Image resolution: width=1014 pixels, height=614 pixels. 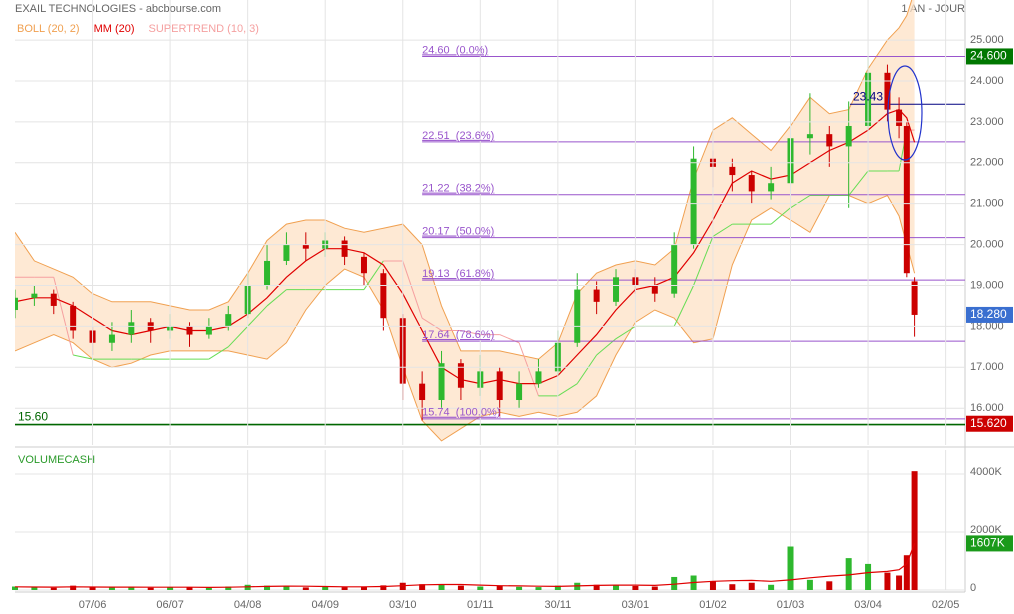 I want to click on y-tick-label: 23.000, so click(x=987, y=122).